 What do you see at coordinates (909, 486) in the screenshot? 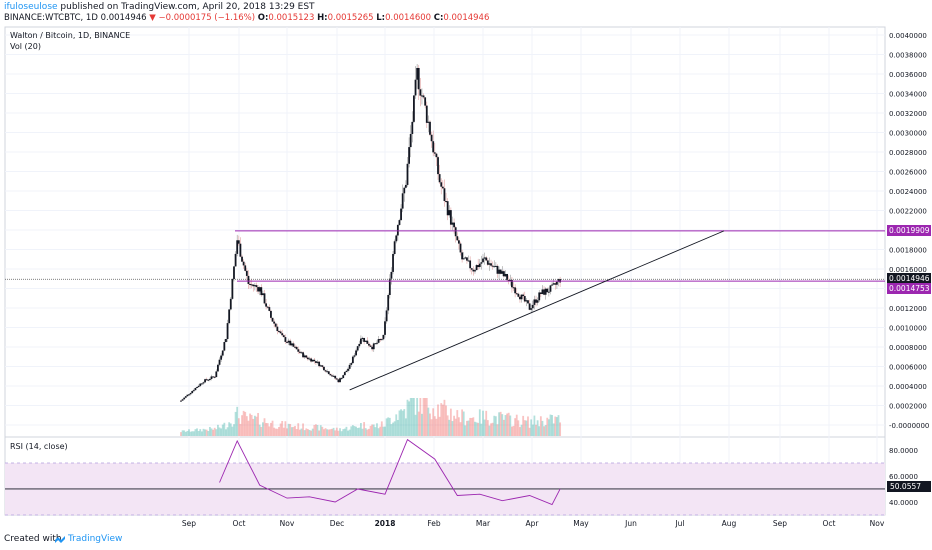
I see `rsi-label-bg` at bounding box center [909, 486].